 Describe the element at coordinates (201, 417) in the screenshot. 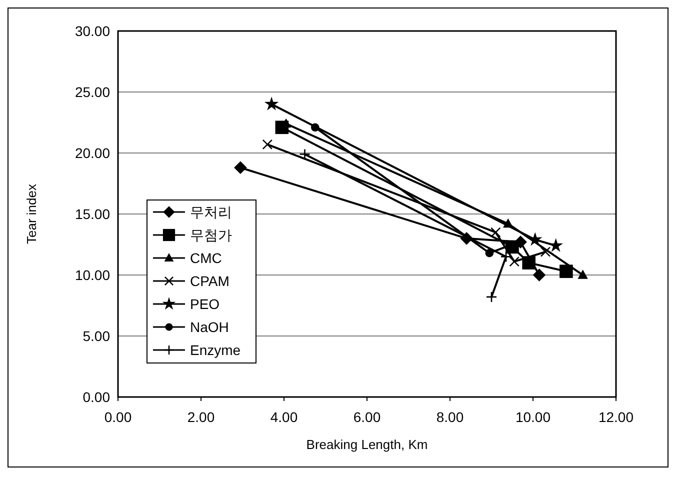

I see `x-tick-label: 2.00` at that location.